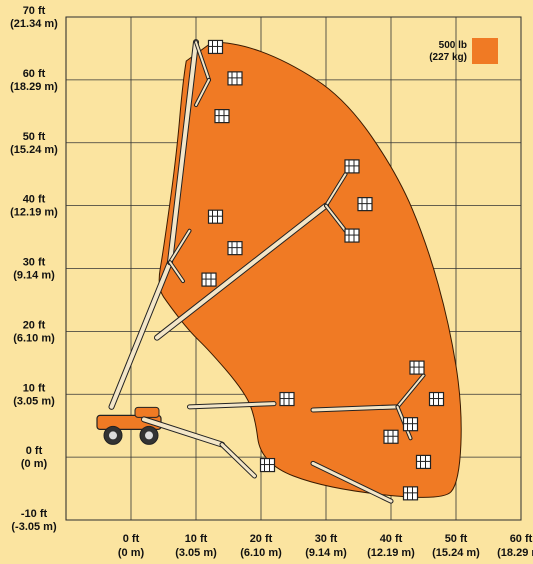 This screenshot has width=533, height=564. Describe the element at coordinates (131, 539) in the screenshot. I see `x-tick-label: 0 ft` at that location.